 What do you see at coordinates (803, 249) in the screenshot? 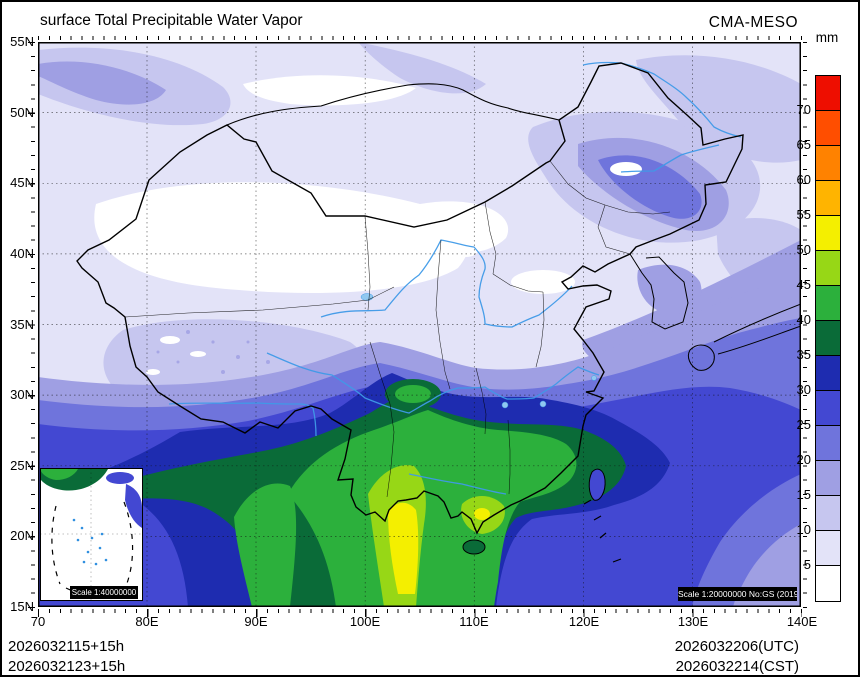
I see `colorbar-tick-label: 50` at bounding box center [803, 249].